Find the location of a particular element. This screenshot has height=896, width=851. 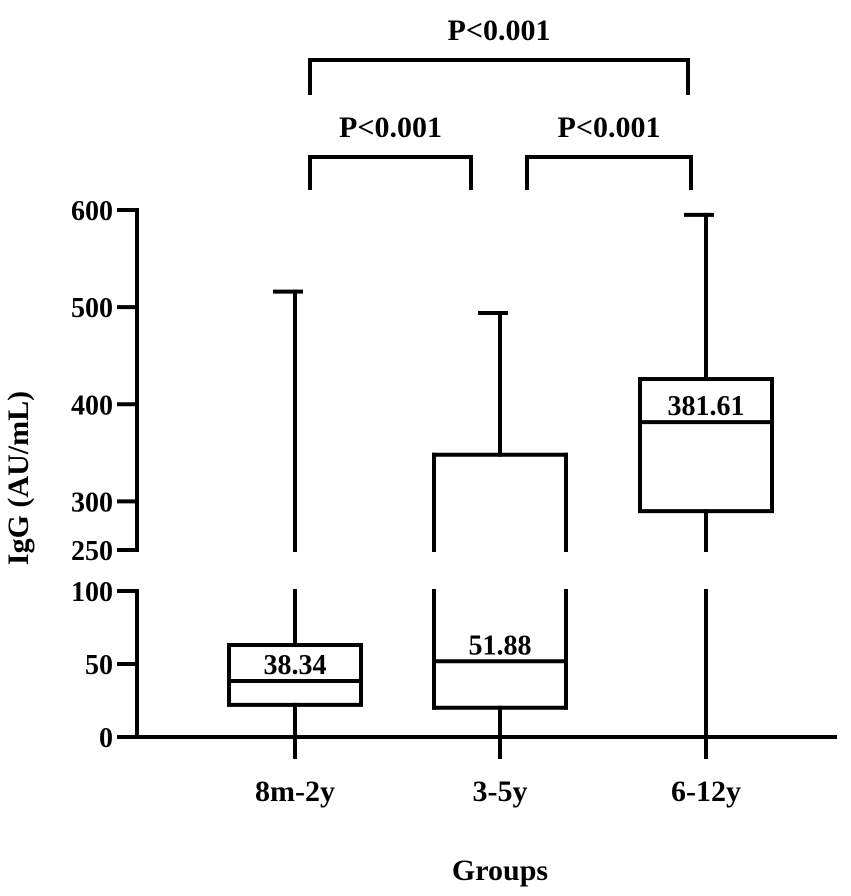

y-tick-label: 0 is located at coordinates (106, 738).